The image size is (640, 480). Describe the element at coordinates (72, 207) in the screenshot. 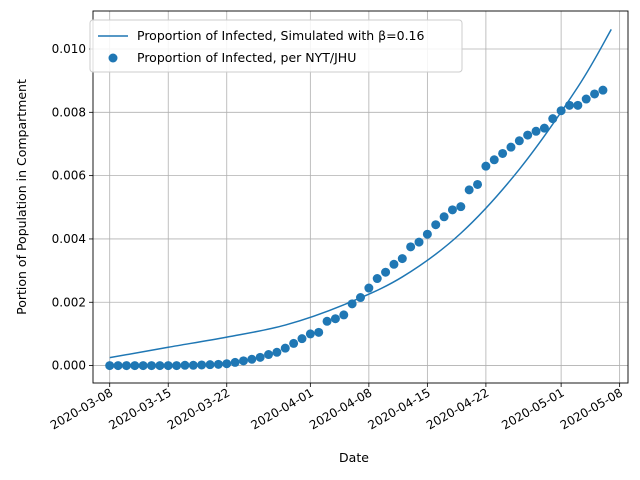

I see `y-axis: 0.000 0.002 0.004 0.006 0.008 0.010` at that location.